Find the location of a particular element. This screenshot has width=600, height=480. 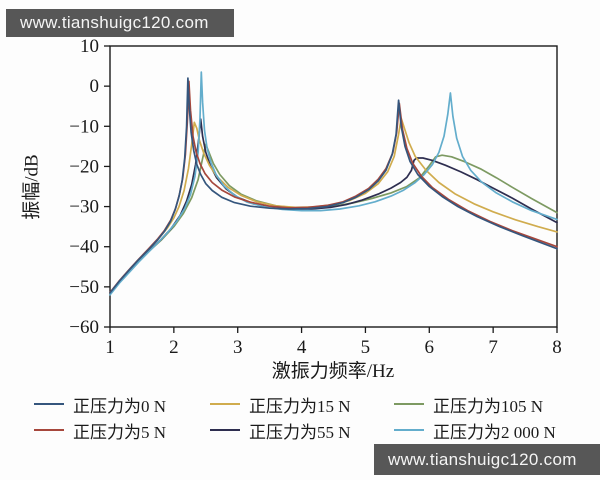

legend-label: 正压力为5 N is located at coordinates (120, 432).